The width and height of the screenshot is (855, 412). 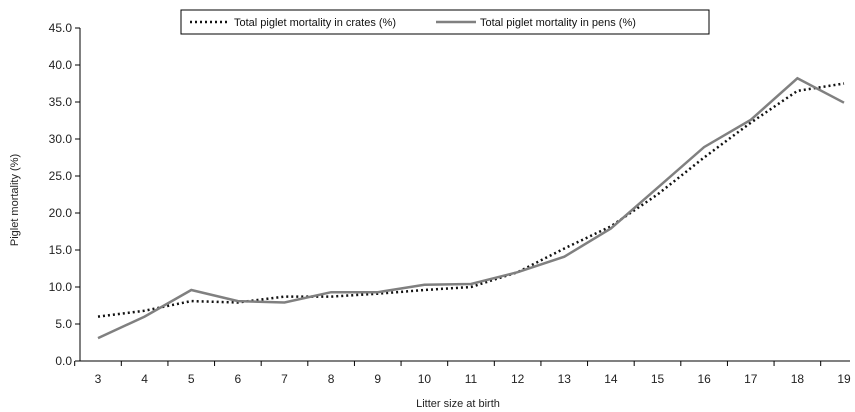 I want to click on y-tick-label: 40.0, so click(x=61, y=65).